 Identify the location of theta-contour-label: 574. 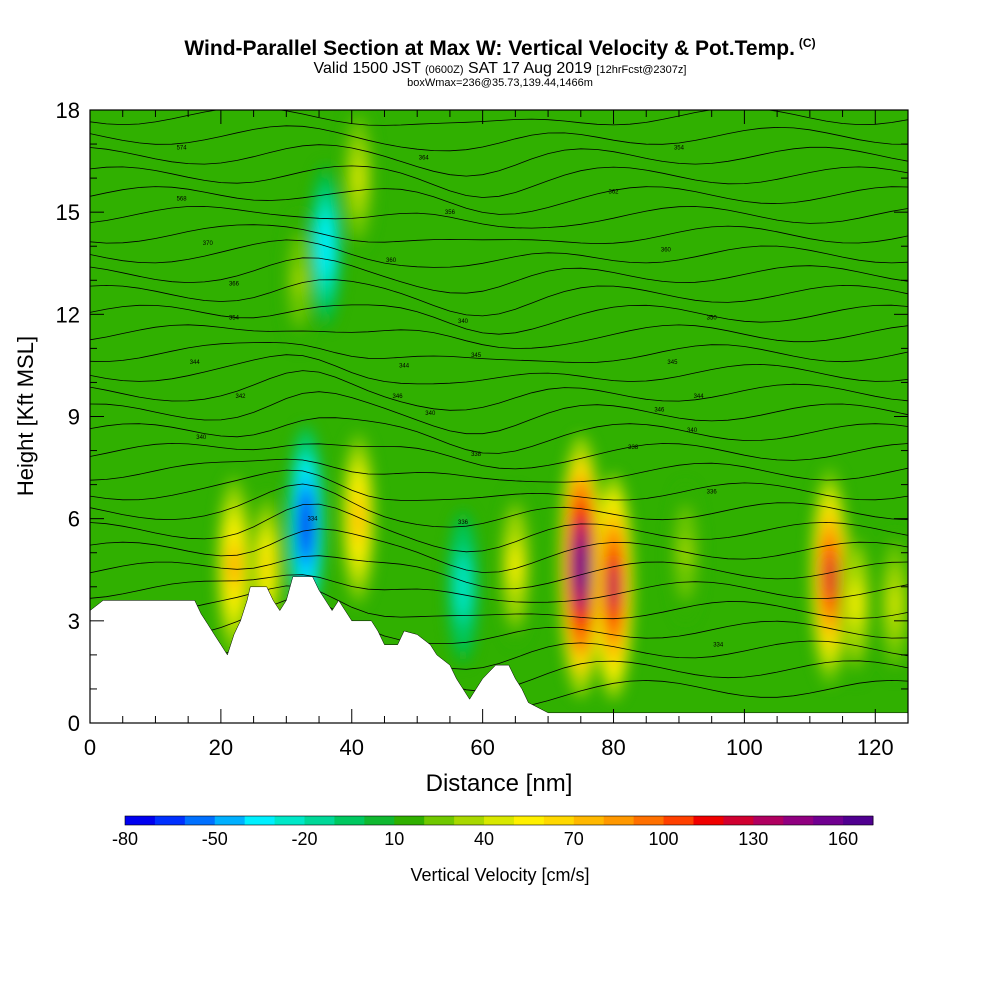
(182, 148).